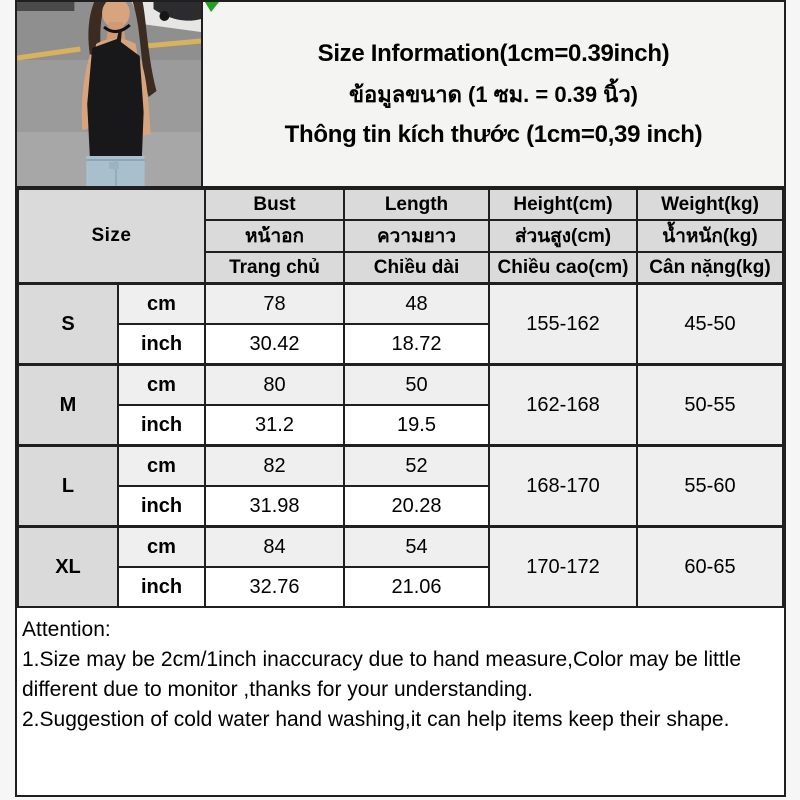 The image size is (800, 800). I want to click on size-cell-s: S, so click(68, 324).